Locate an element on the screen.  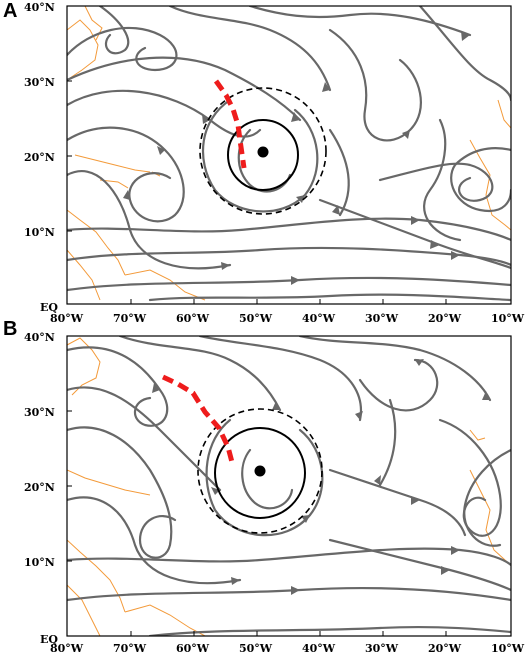
panel-a-overlays is located at coordinates (263, 147).